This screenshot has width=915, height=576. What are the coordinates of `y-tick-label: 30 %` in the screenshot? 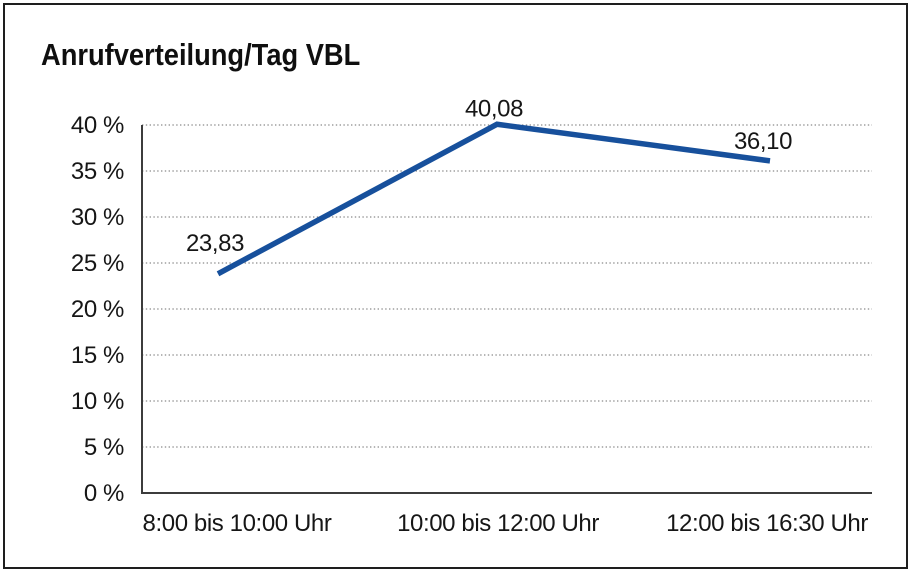 It's located at (97, 217).